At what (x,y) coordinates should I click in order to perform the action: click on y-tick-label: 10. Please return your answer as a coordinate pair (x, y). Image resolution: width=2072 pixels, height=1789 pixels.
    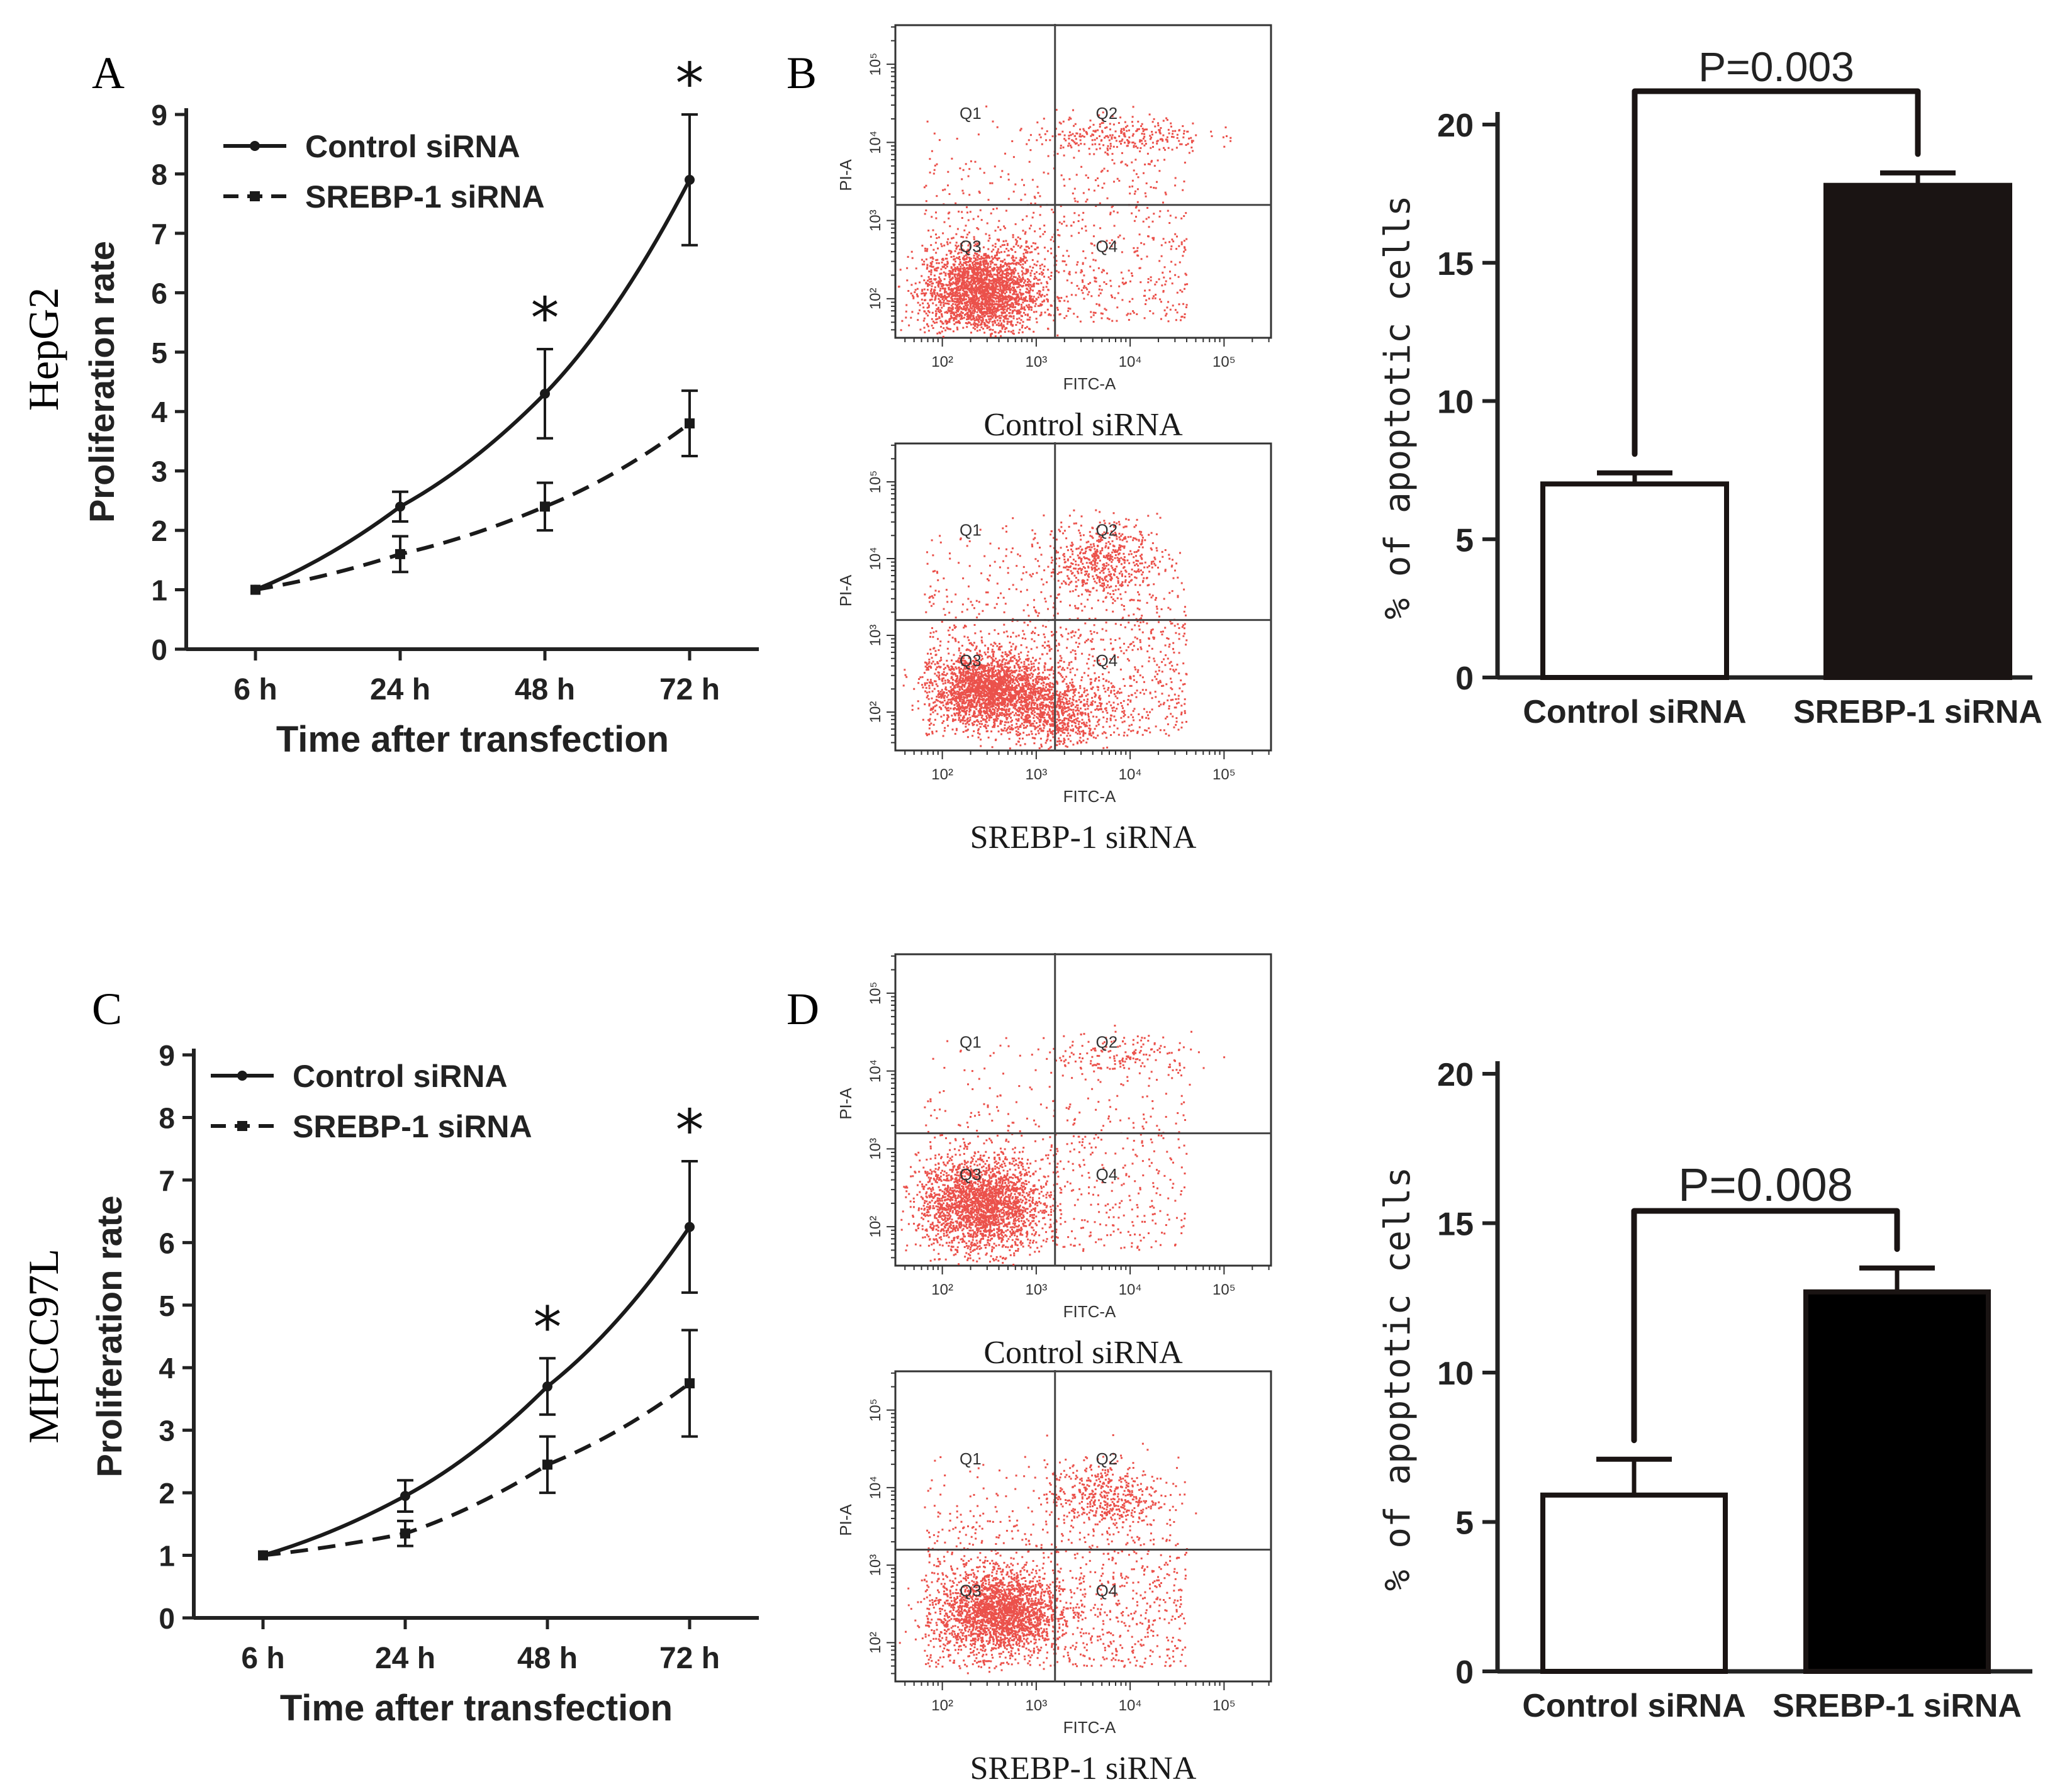
    Looking at the image, I should click on (1455, 1374).